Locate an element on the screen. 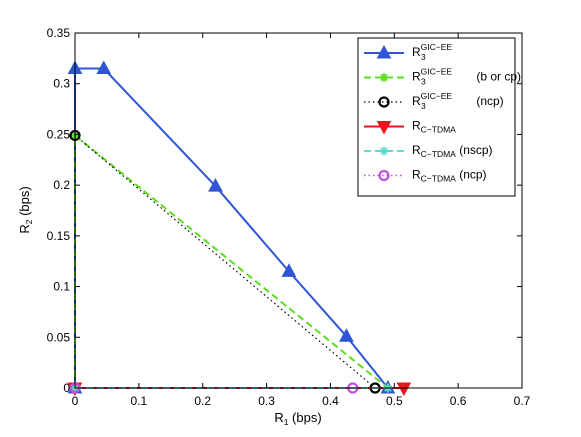 This screenshot has height=437, width=581. y-tick-label: 0.25 is located at coordinates (59, 134).